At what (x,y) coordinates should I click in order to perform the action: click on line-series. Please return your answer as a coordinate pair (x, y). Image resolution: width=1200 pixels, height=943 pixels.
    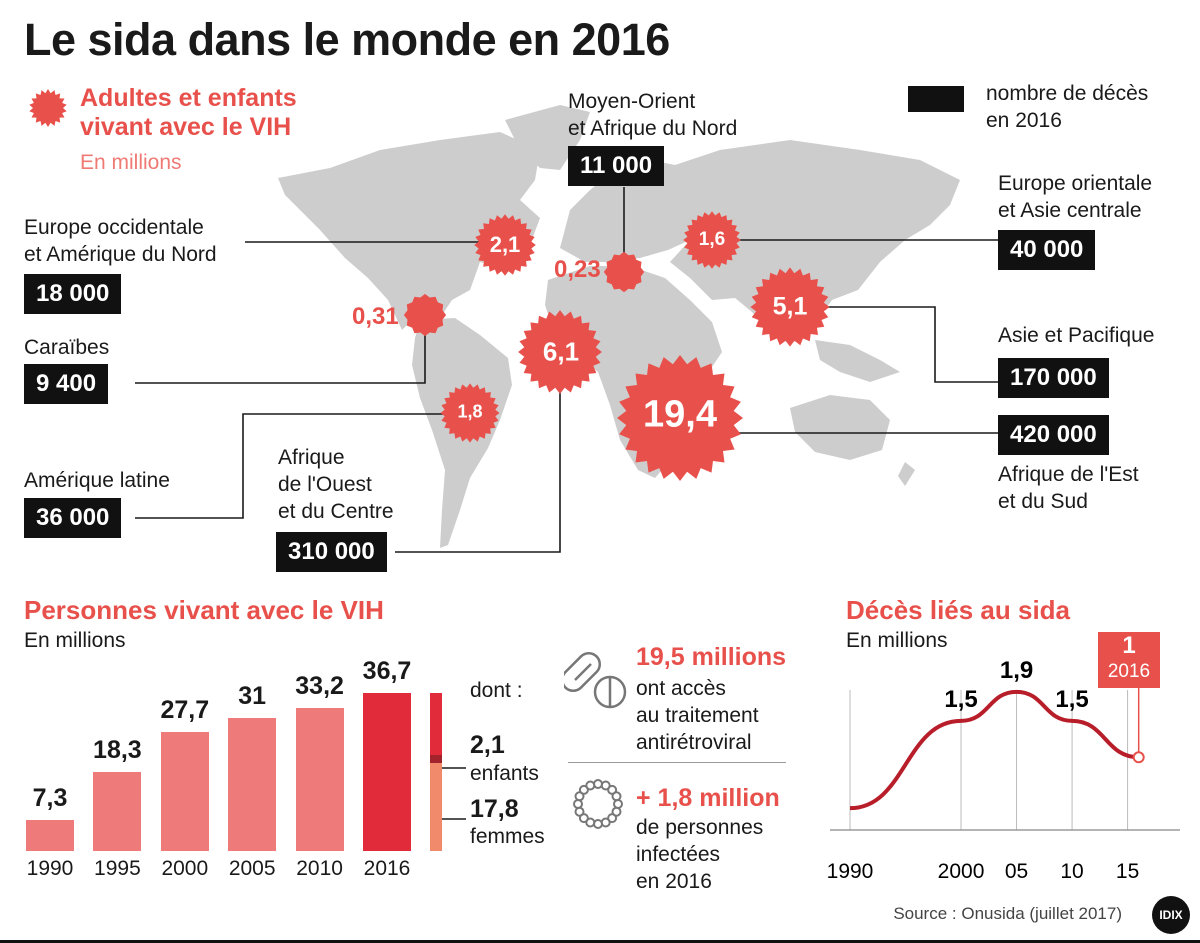
    Looking at the image, I should click on (994, 750).